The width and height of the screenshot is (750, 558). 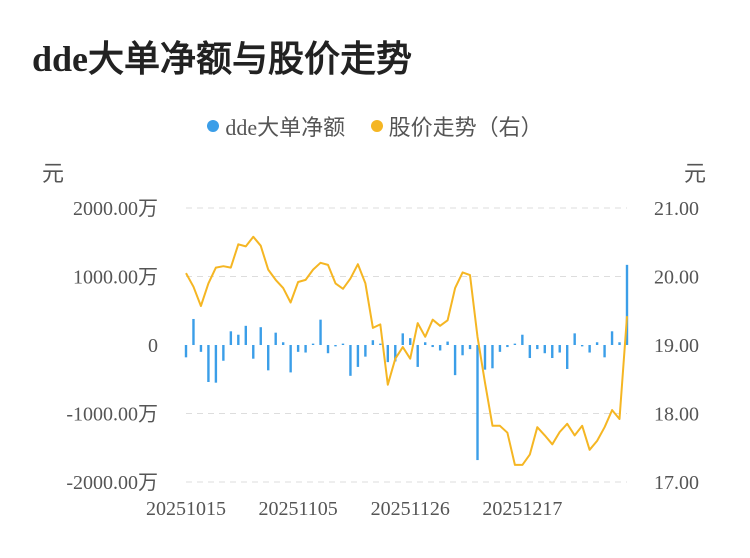 I want to click on legend-item-bar: dde大单净额, so click(x=276, y=126).